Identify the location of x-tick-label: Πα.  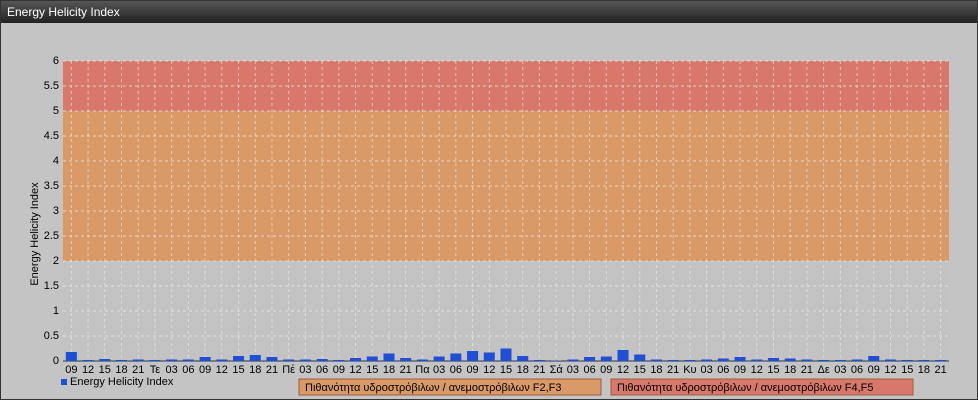
(422, 370).